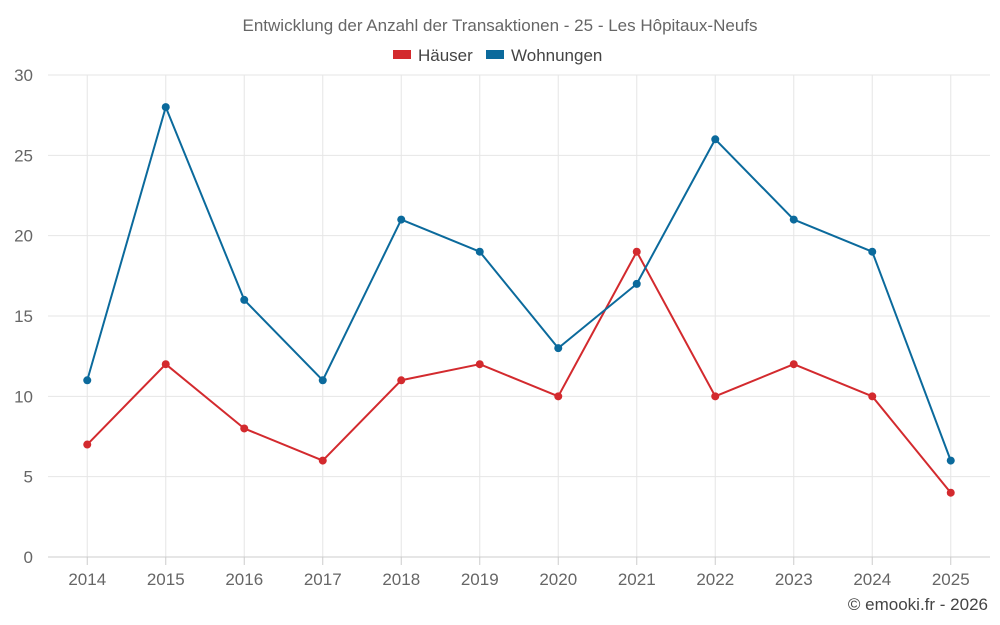 This screenshot has height=625, width=1000. What do you see at coordinates (28, 557) in the screenshot?
I see `y-tick-label: 0` at bounding box center [28, 557].